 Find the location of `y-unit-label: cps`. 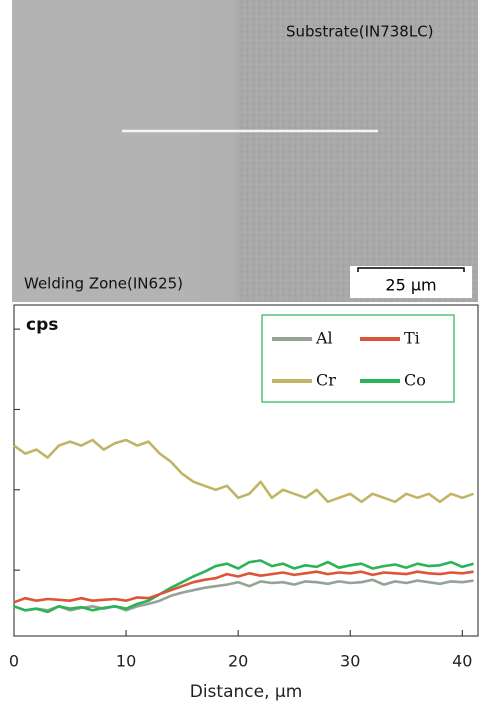

y-unit-label: cps is located at coordinates (42, 325).